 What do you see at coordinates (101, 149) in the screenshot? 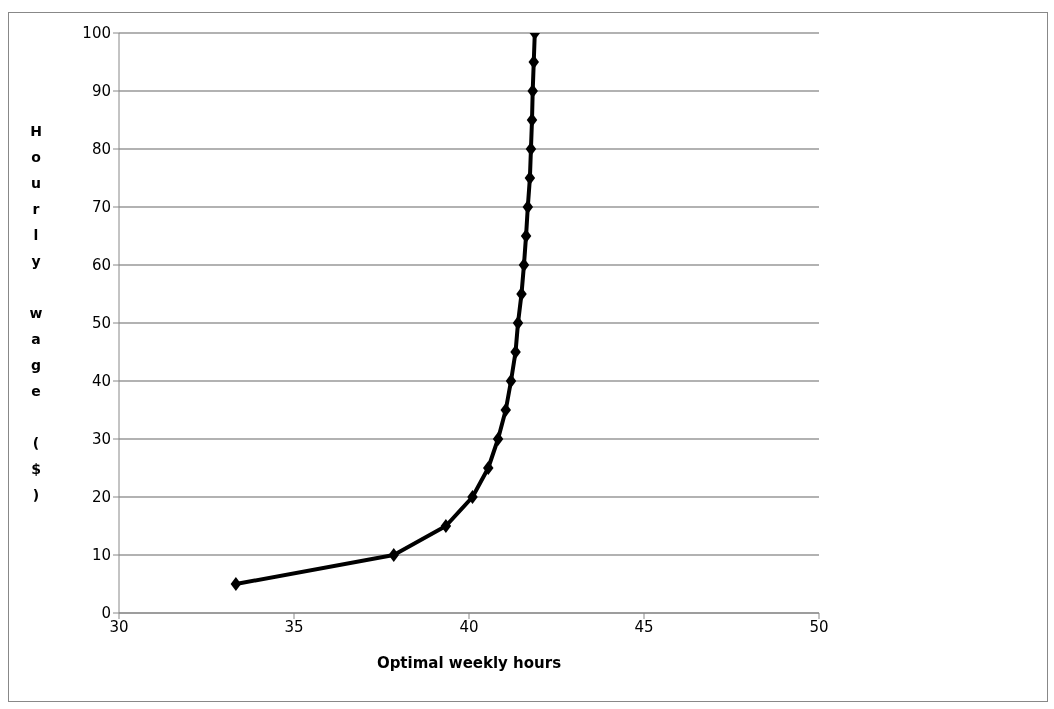
I see `y-tick-label: 80` at bounding box center [101, 149].